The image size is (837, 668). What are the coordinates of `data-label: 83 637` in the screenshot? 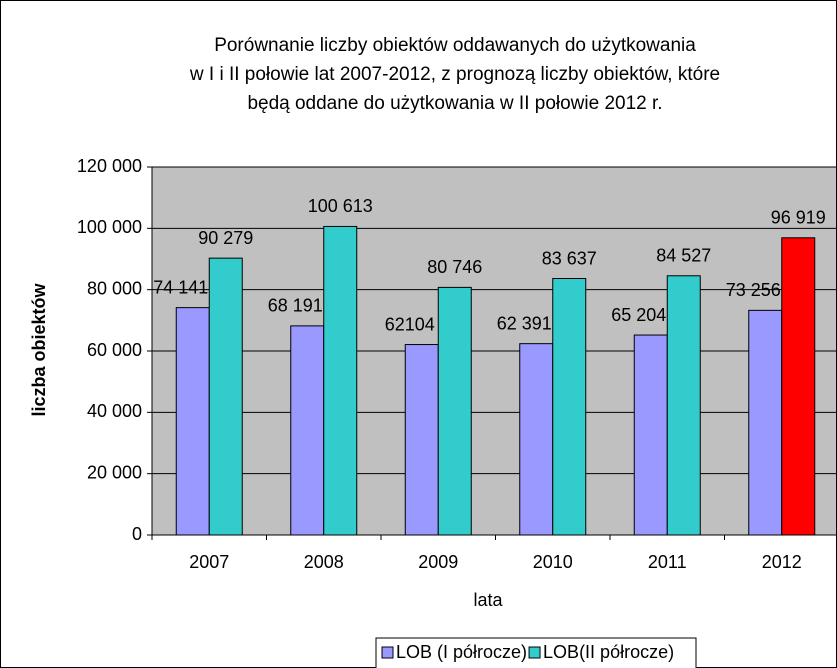 It's located at (569, 258).